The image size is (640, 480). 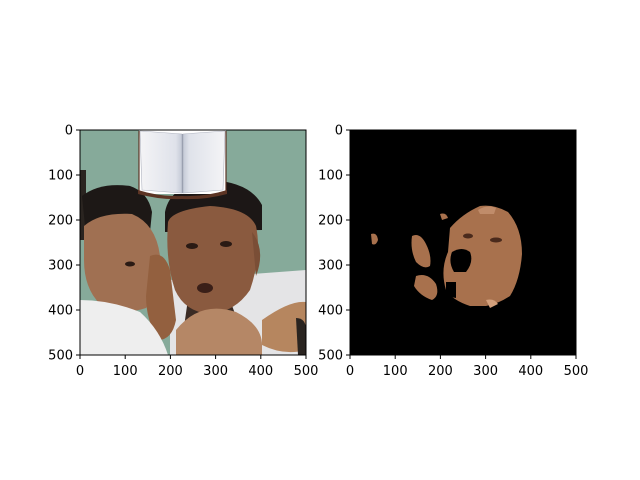 What do you see at coordinates (125, 371) in the screenshot?
I see `photo-x-tick-label: 100` at bounding box center [125, 371].